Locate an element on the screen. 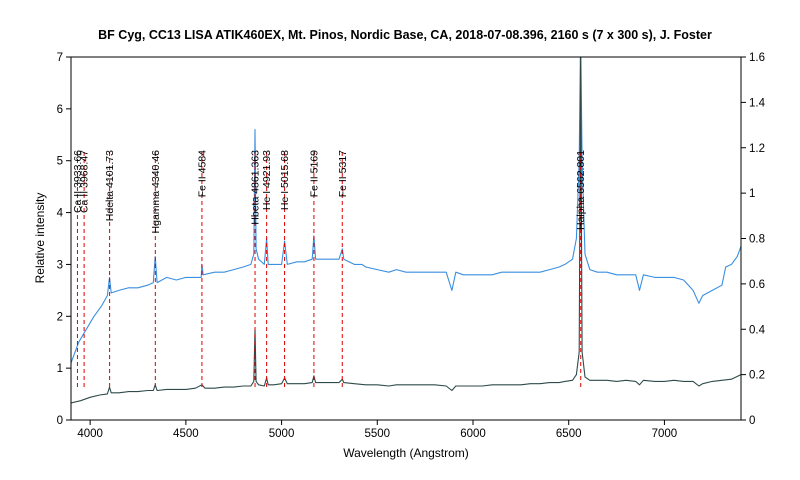  x-tick-label: 5500 is located at coordinates (377, 434).